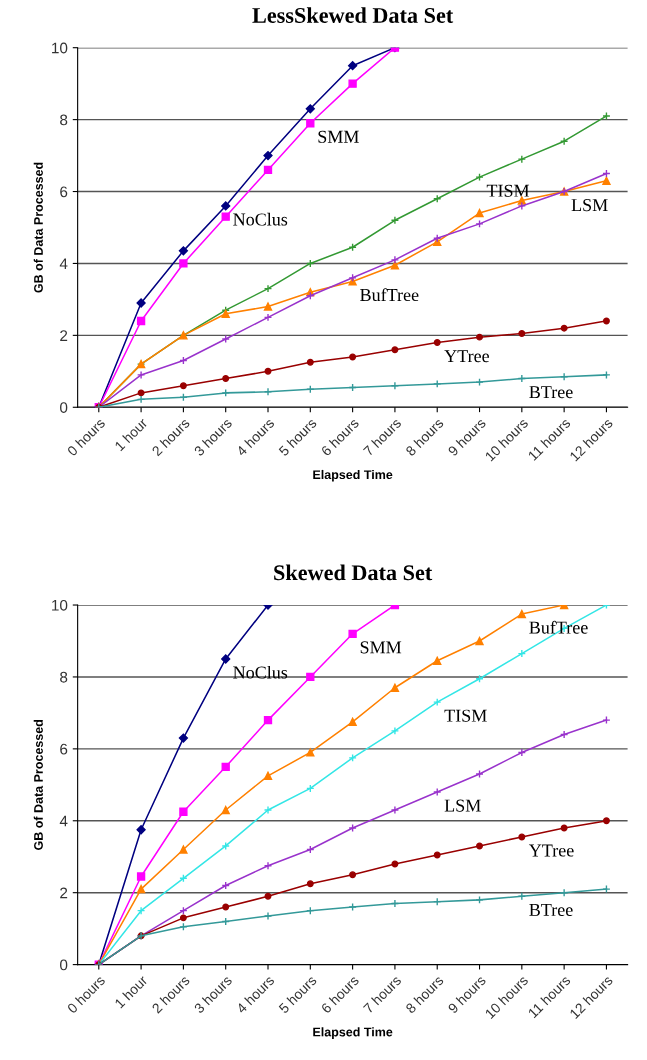  Describe the element at coordinates (389, 295) in the screenshot. I see `annotation: BufTree` at that location.